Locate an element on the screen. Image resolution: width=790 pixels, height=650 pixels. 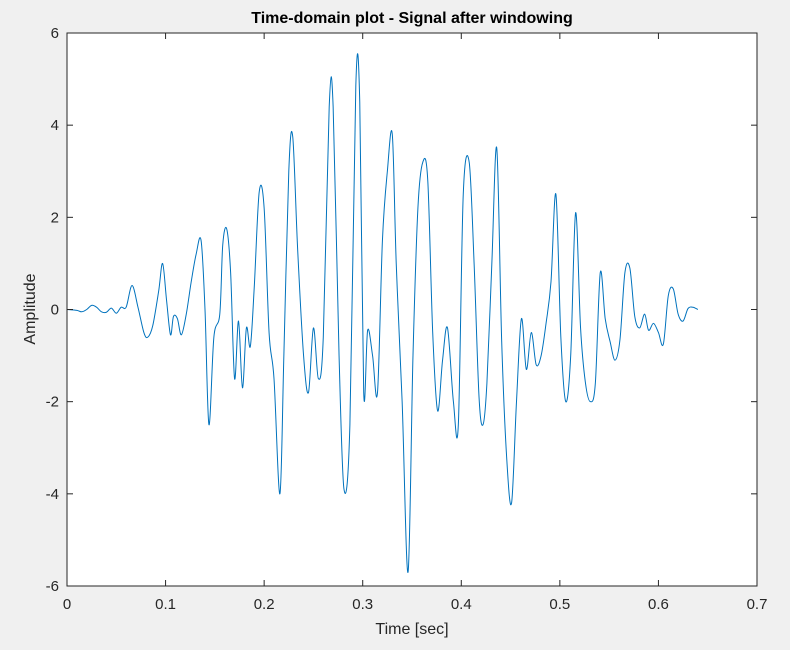
y-tick-label: 6 is located at coordinates (55, 33).